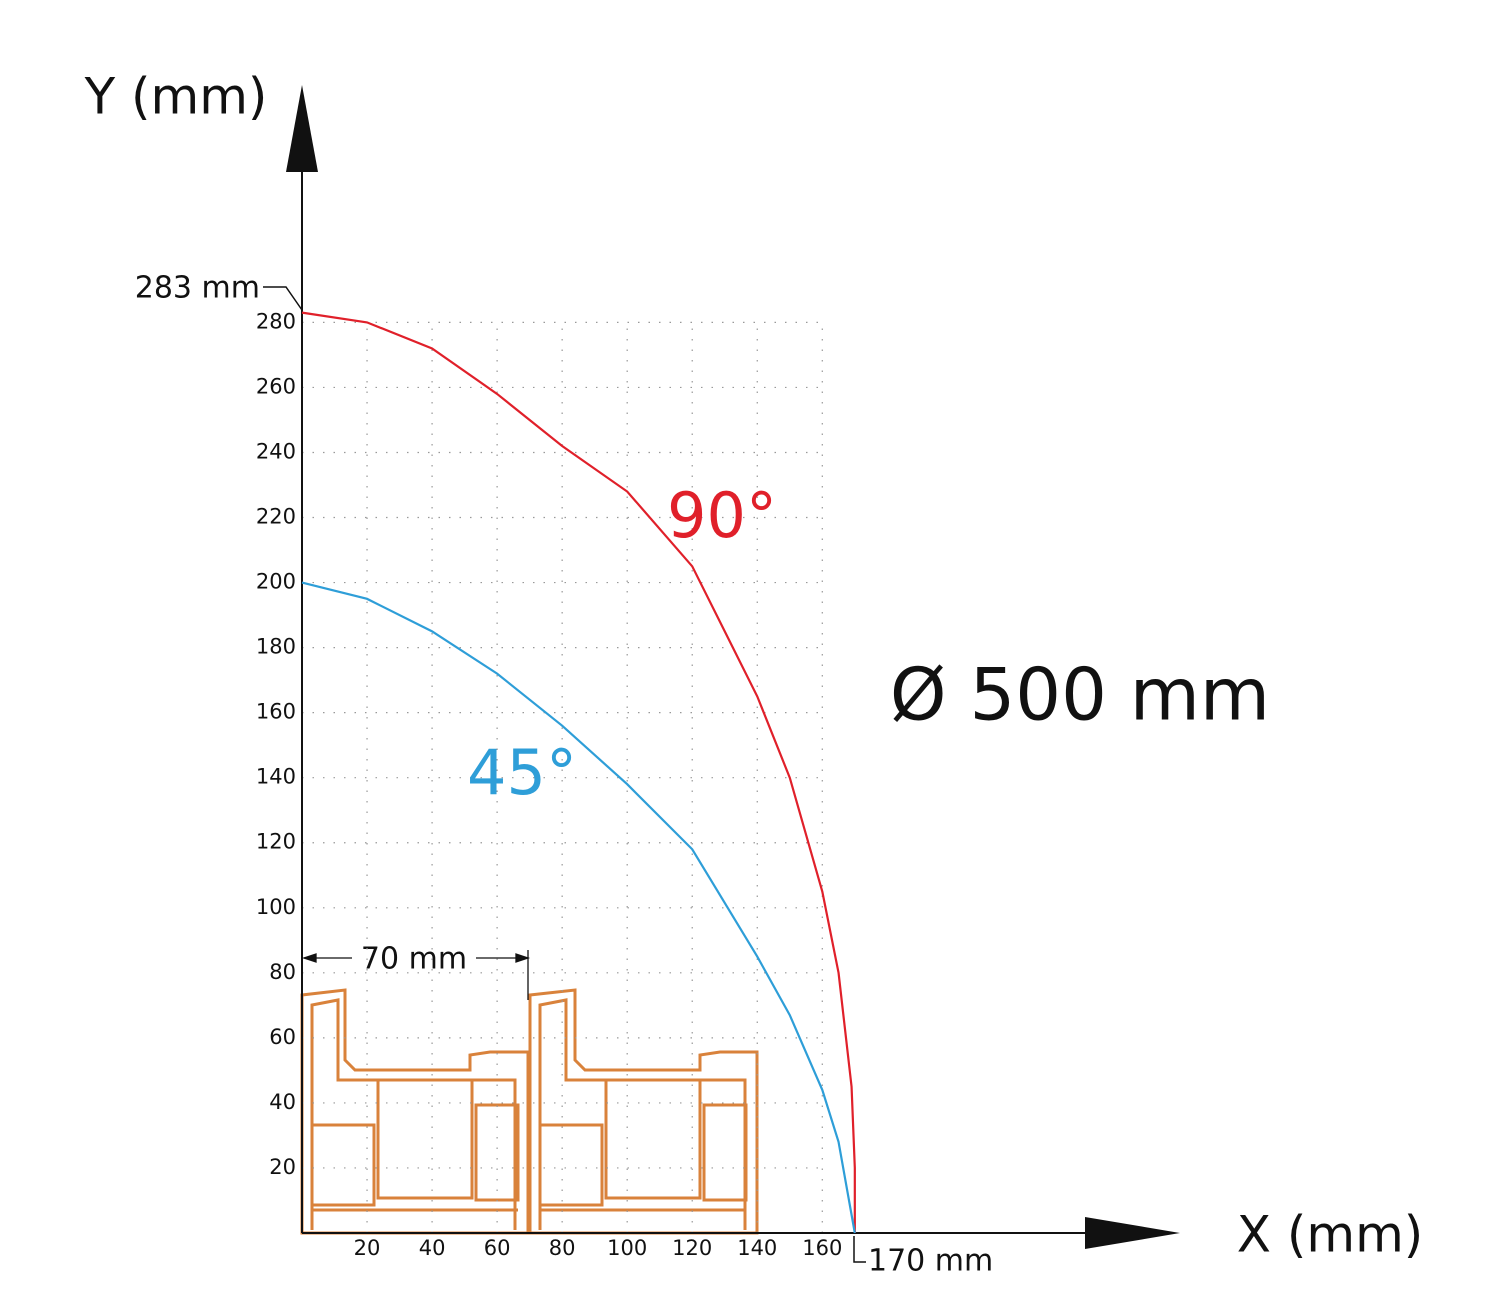  Describe the element at coordinates (276, 842) in the screenshot. I see `y-tick-label: 120` at that location.